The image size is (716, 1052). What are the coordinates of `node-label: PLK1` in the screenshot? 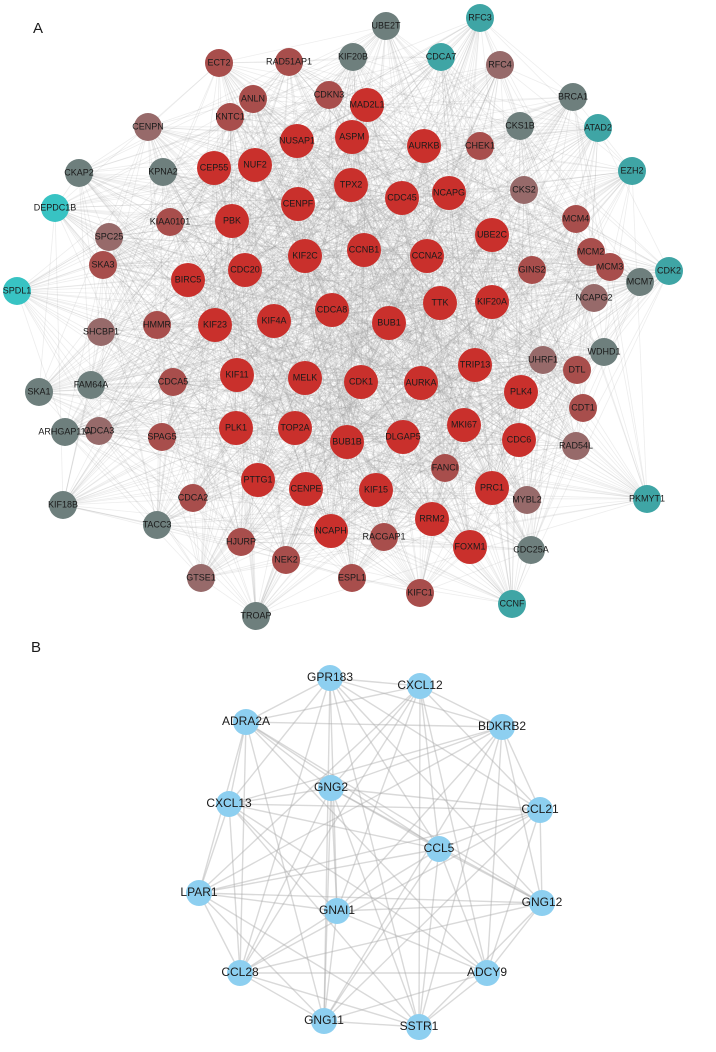 It's located at (236, 427).